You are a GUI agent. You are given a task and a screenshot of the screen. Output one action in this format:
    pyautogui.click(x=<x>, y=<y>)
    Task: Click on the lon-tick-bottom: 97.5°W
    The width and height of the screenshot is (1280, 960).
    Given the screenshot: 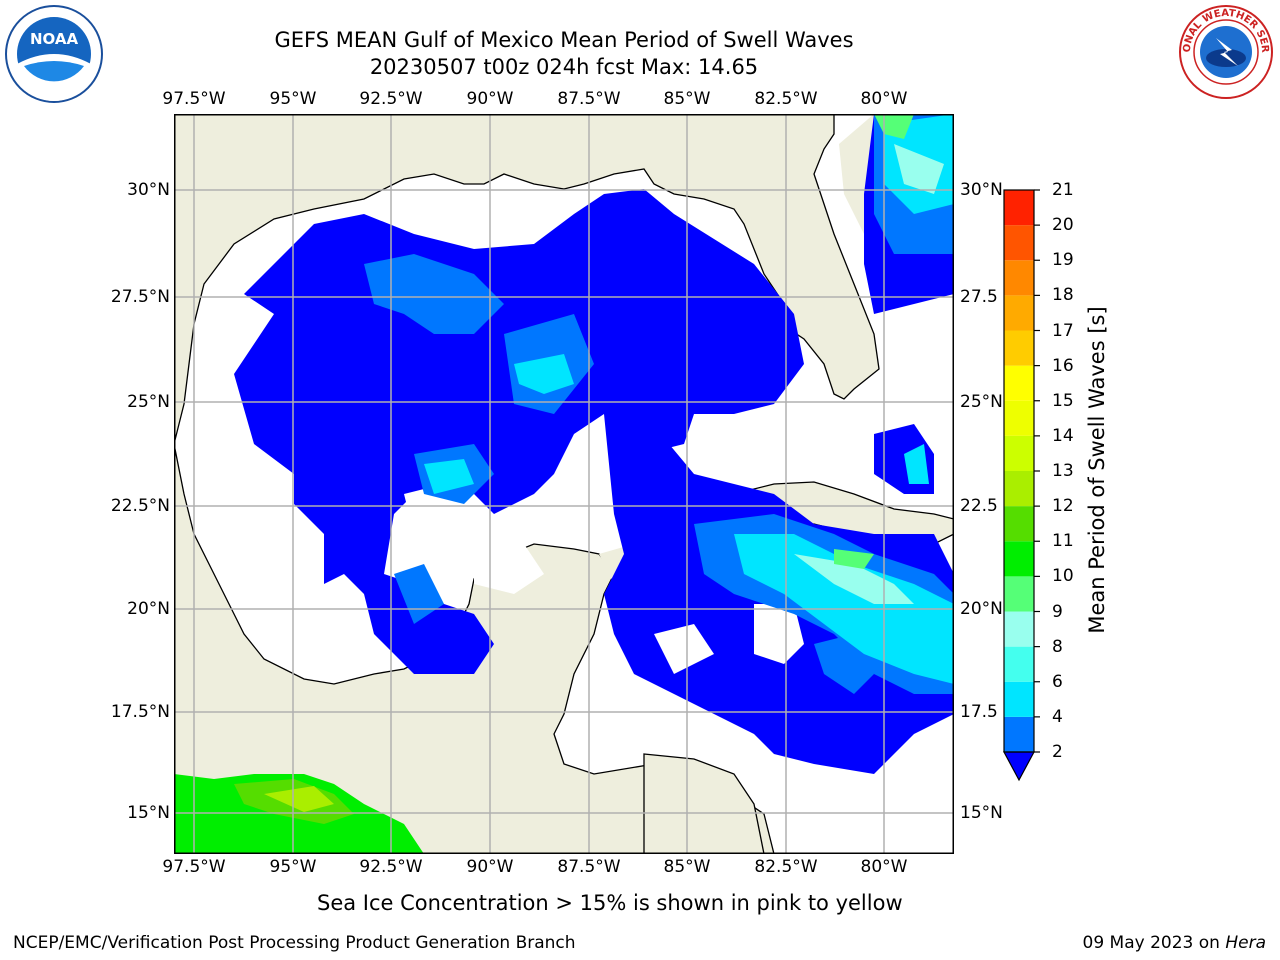 What is the action you would take?
    pyautogui.click(x=194, y=867)
    